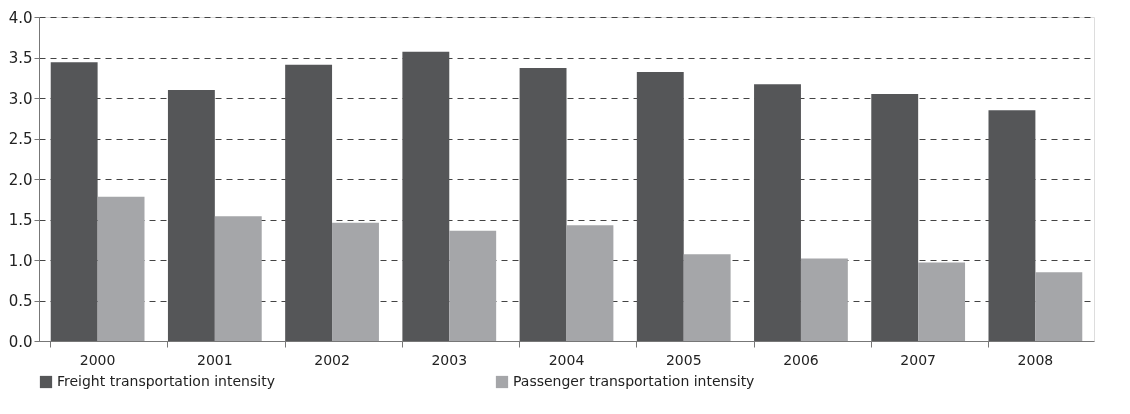 The image size is (1130, 414). What do you see at coordinates (20, 301) in the screenshot?
I see `y-tick-label: 0.5` at bounding box center [20, 301].